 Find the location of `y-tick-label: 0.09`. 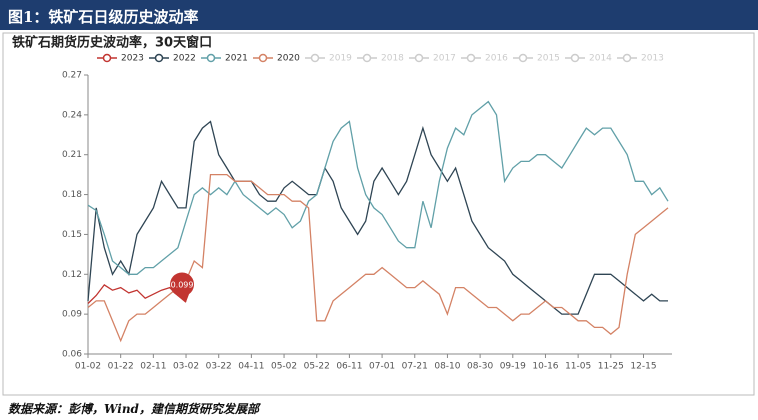

y-tick-label: 0.09 is located at coordinates (72, 315).